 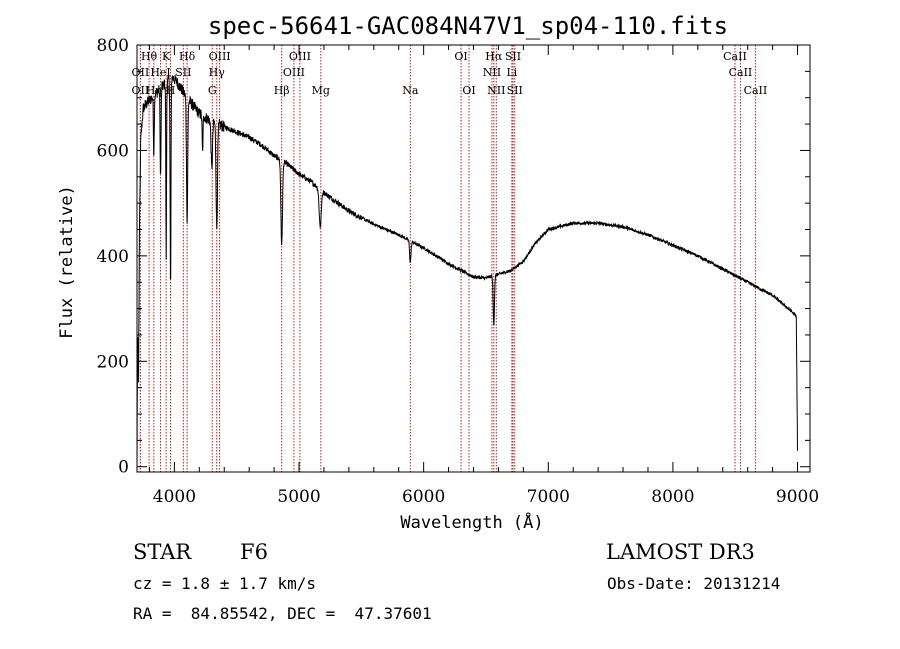 What do you see at coordinates (212, 90) in the screenshot?
I see `line-marker-label: G` at bounding box center [212, 90].